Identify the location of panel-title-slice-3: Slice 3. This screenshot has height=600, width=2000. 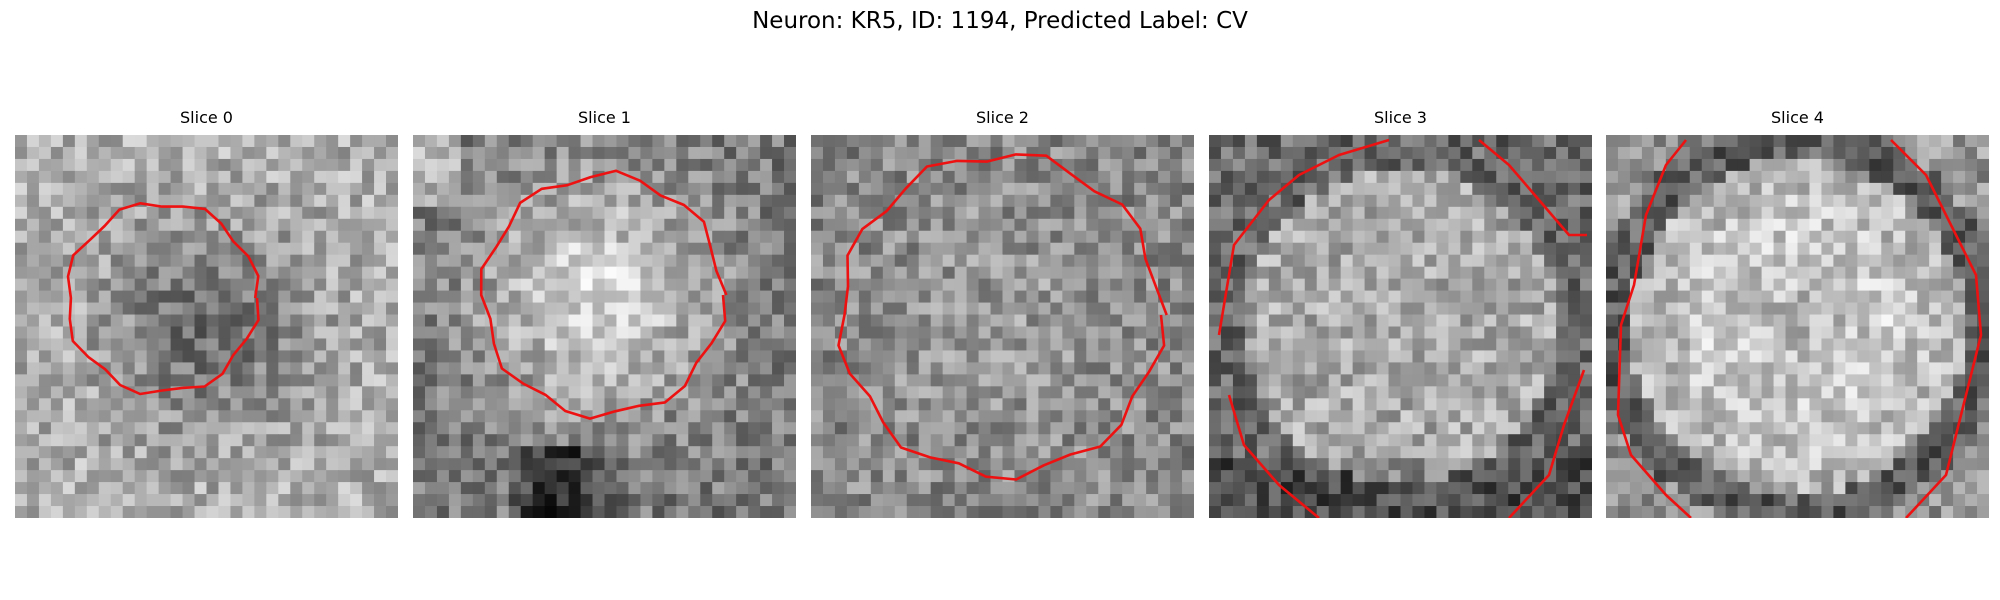
(1400, 117).